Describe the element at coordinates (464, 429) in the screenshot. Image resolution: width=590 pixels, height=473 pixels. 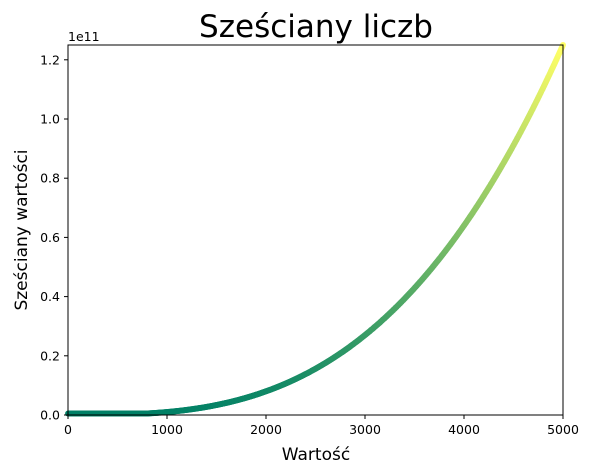
I see `x-tick-label: 4000` at that location.